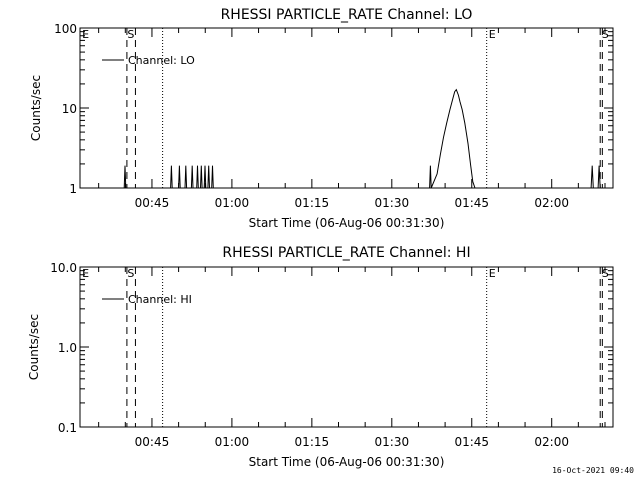 The image size is (640, 480). I want to click on y-tick-label: 100, so click(65, 29).